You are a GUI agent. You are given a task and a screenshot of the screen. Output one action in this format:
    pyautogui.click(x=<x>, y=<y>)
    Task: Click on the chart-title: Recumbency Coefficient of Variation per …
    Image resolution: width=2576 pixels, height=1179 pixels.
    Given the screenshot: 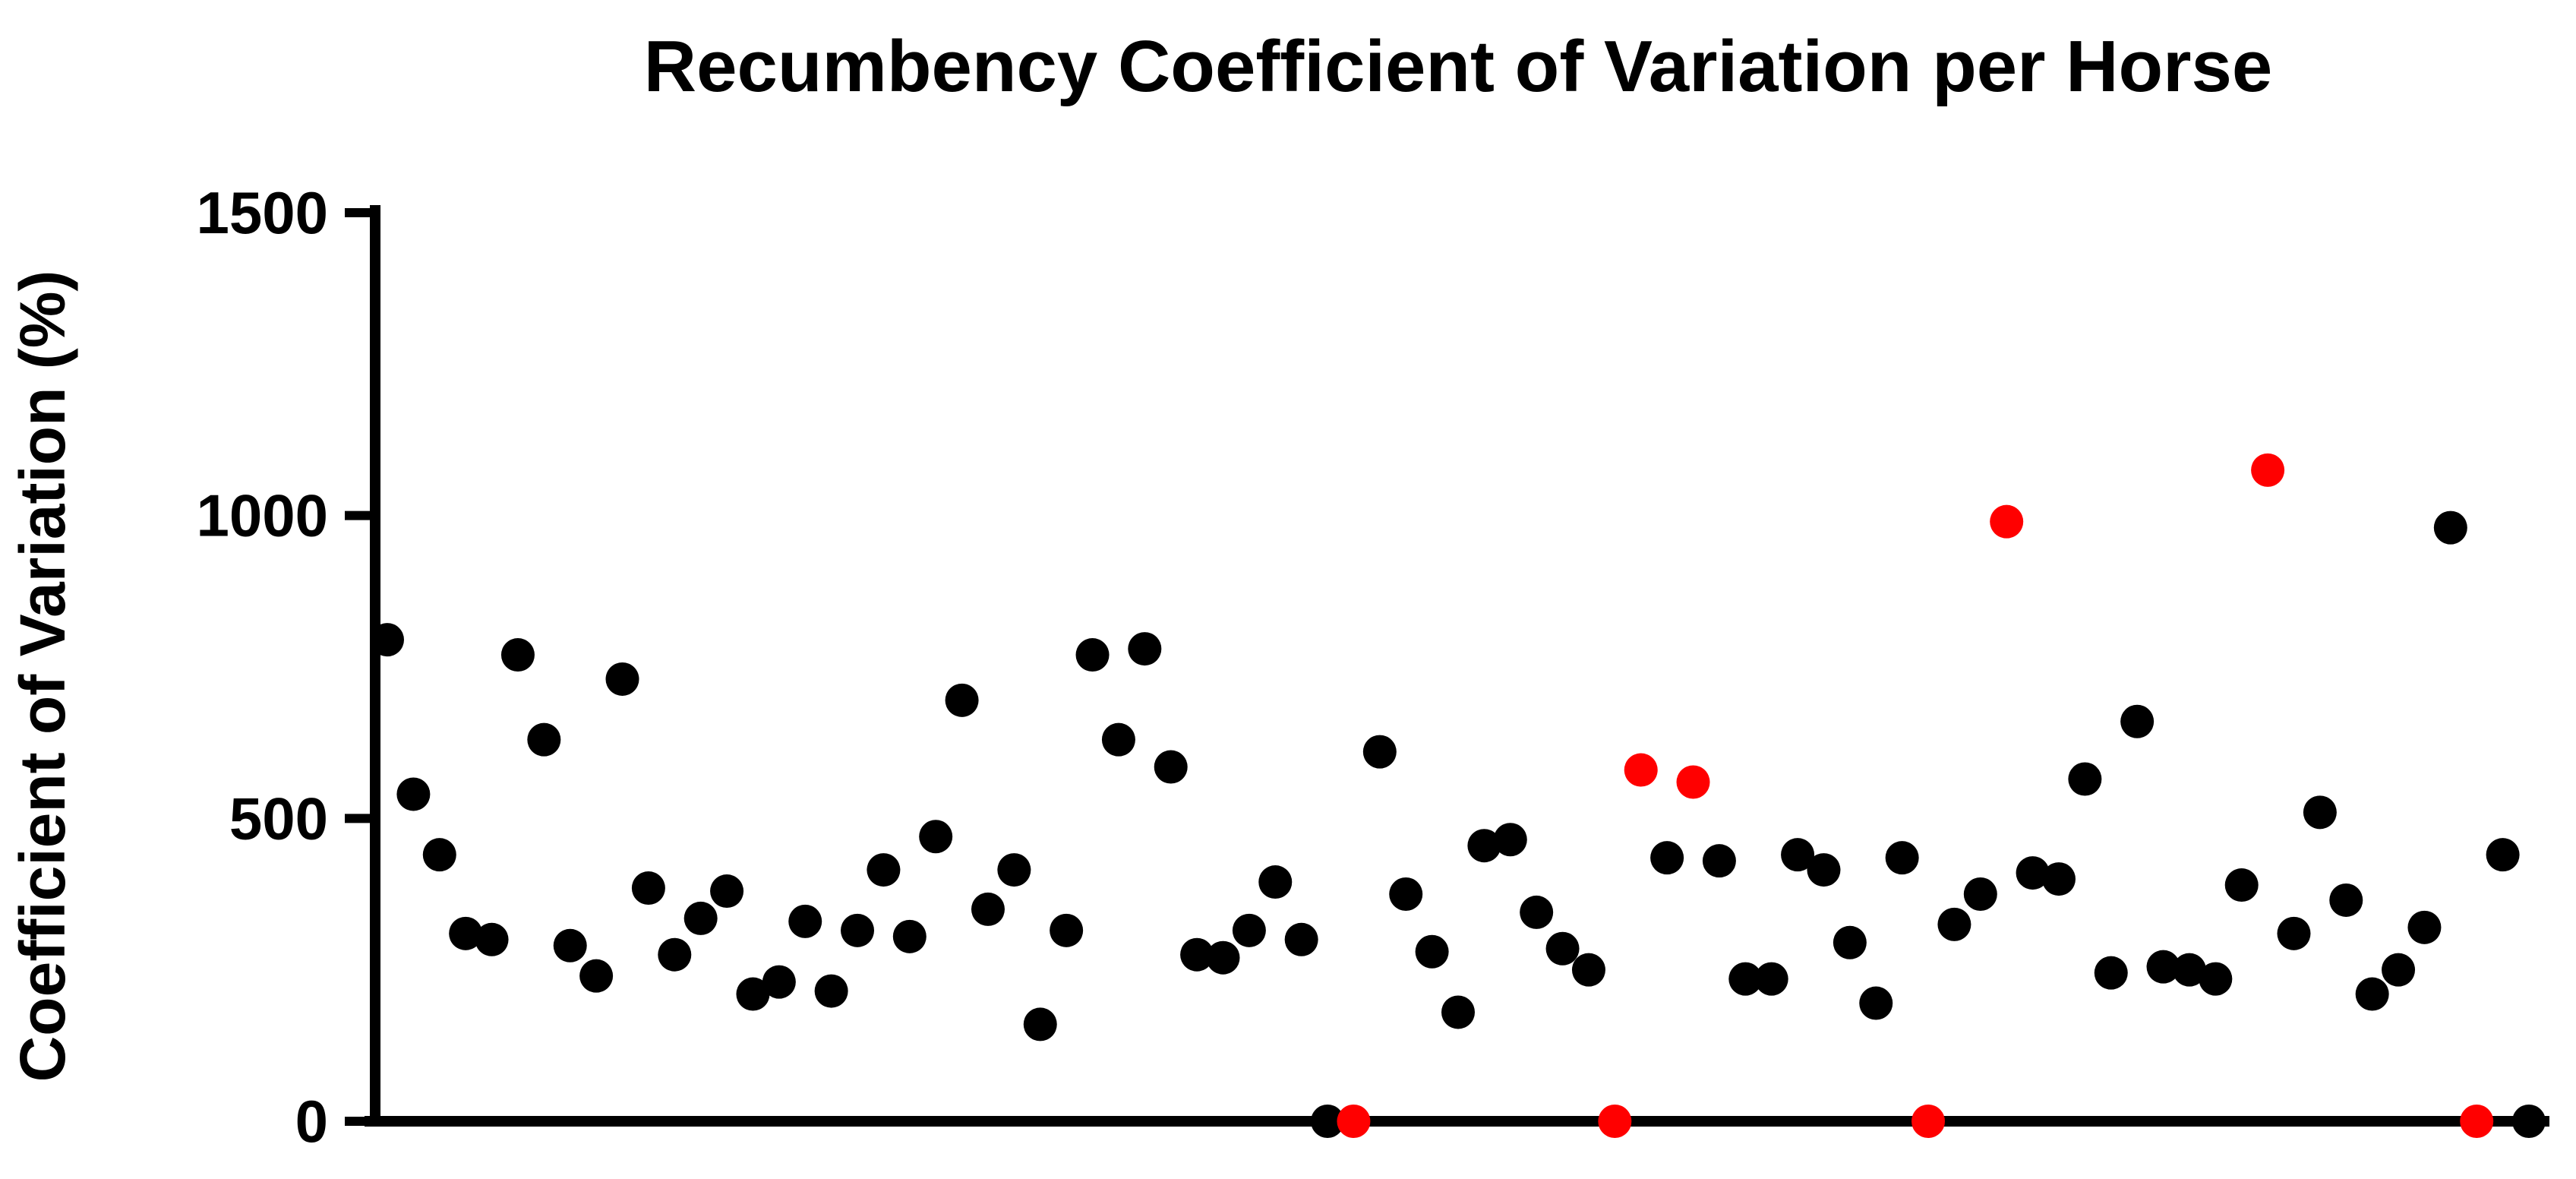 What is the action you would take?
    pyautogui.click(x=1458, y=66)
    